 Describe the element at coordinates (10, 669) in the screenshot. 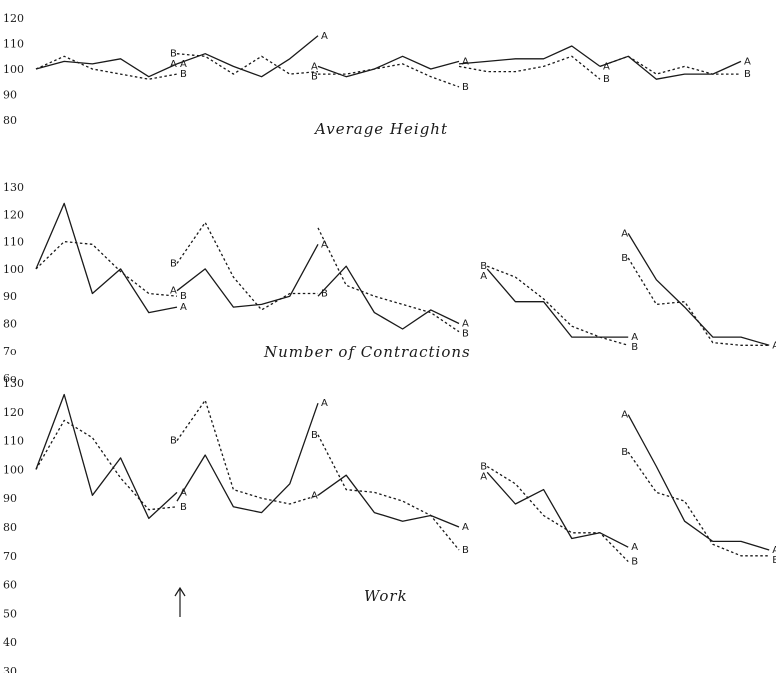

I see `y-tick-label: 30` at that location.